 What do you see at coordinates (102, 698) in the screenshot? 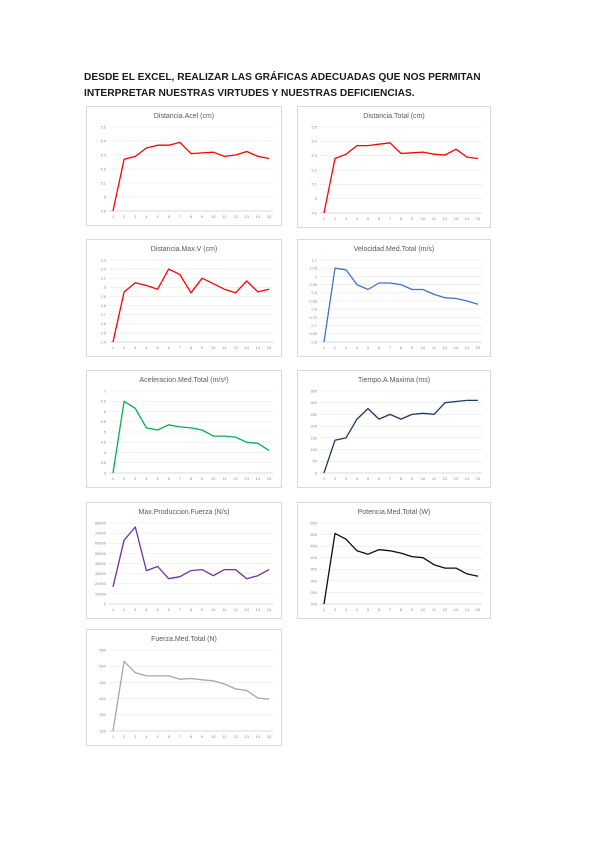
I see `y-tick-label: 400` at bounding box center [102, 698].